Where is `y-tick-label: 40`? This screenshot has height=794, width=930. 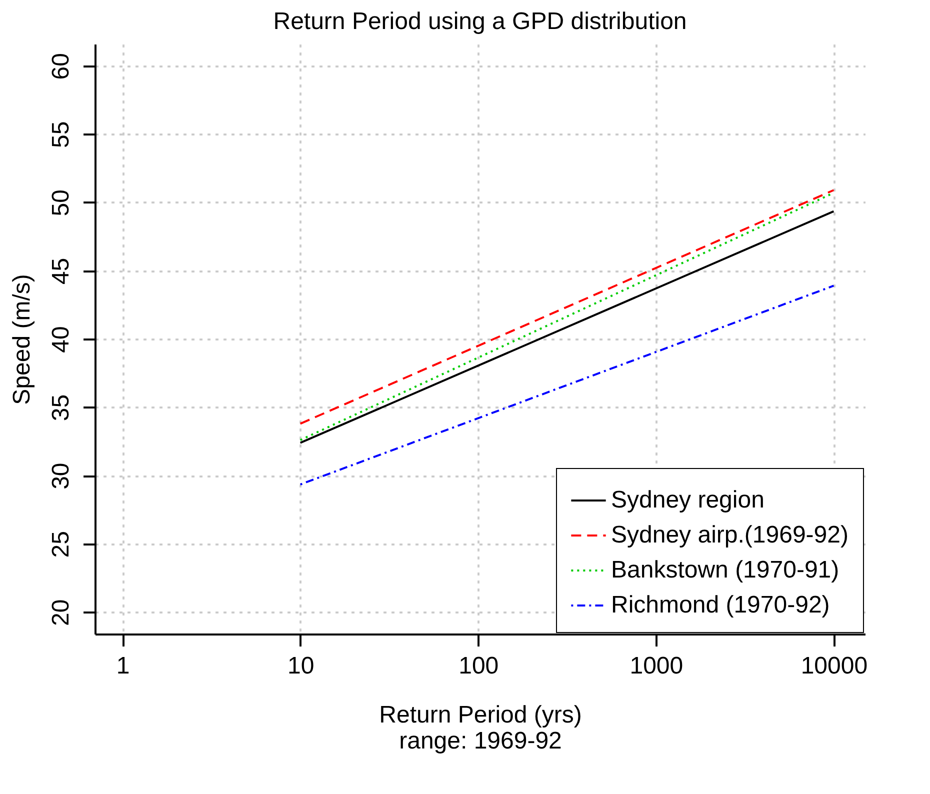
y-tick-label: 40 is located at coordinates (61, 339).